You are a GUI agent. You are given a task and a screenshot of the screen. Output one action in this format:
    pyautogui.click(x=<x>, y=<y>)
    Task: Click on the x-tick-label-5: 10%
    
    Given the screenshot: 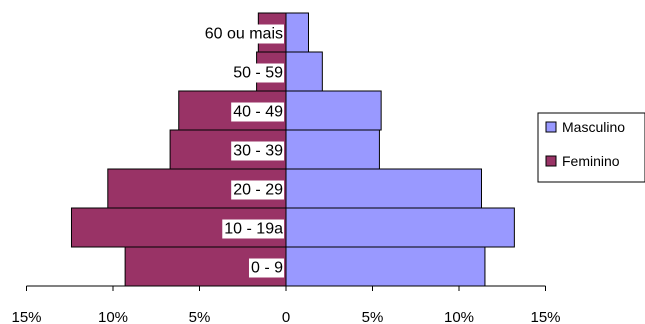 What is the action you would take?
    pyautogui.click(x=459, y=316)
    